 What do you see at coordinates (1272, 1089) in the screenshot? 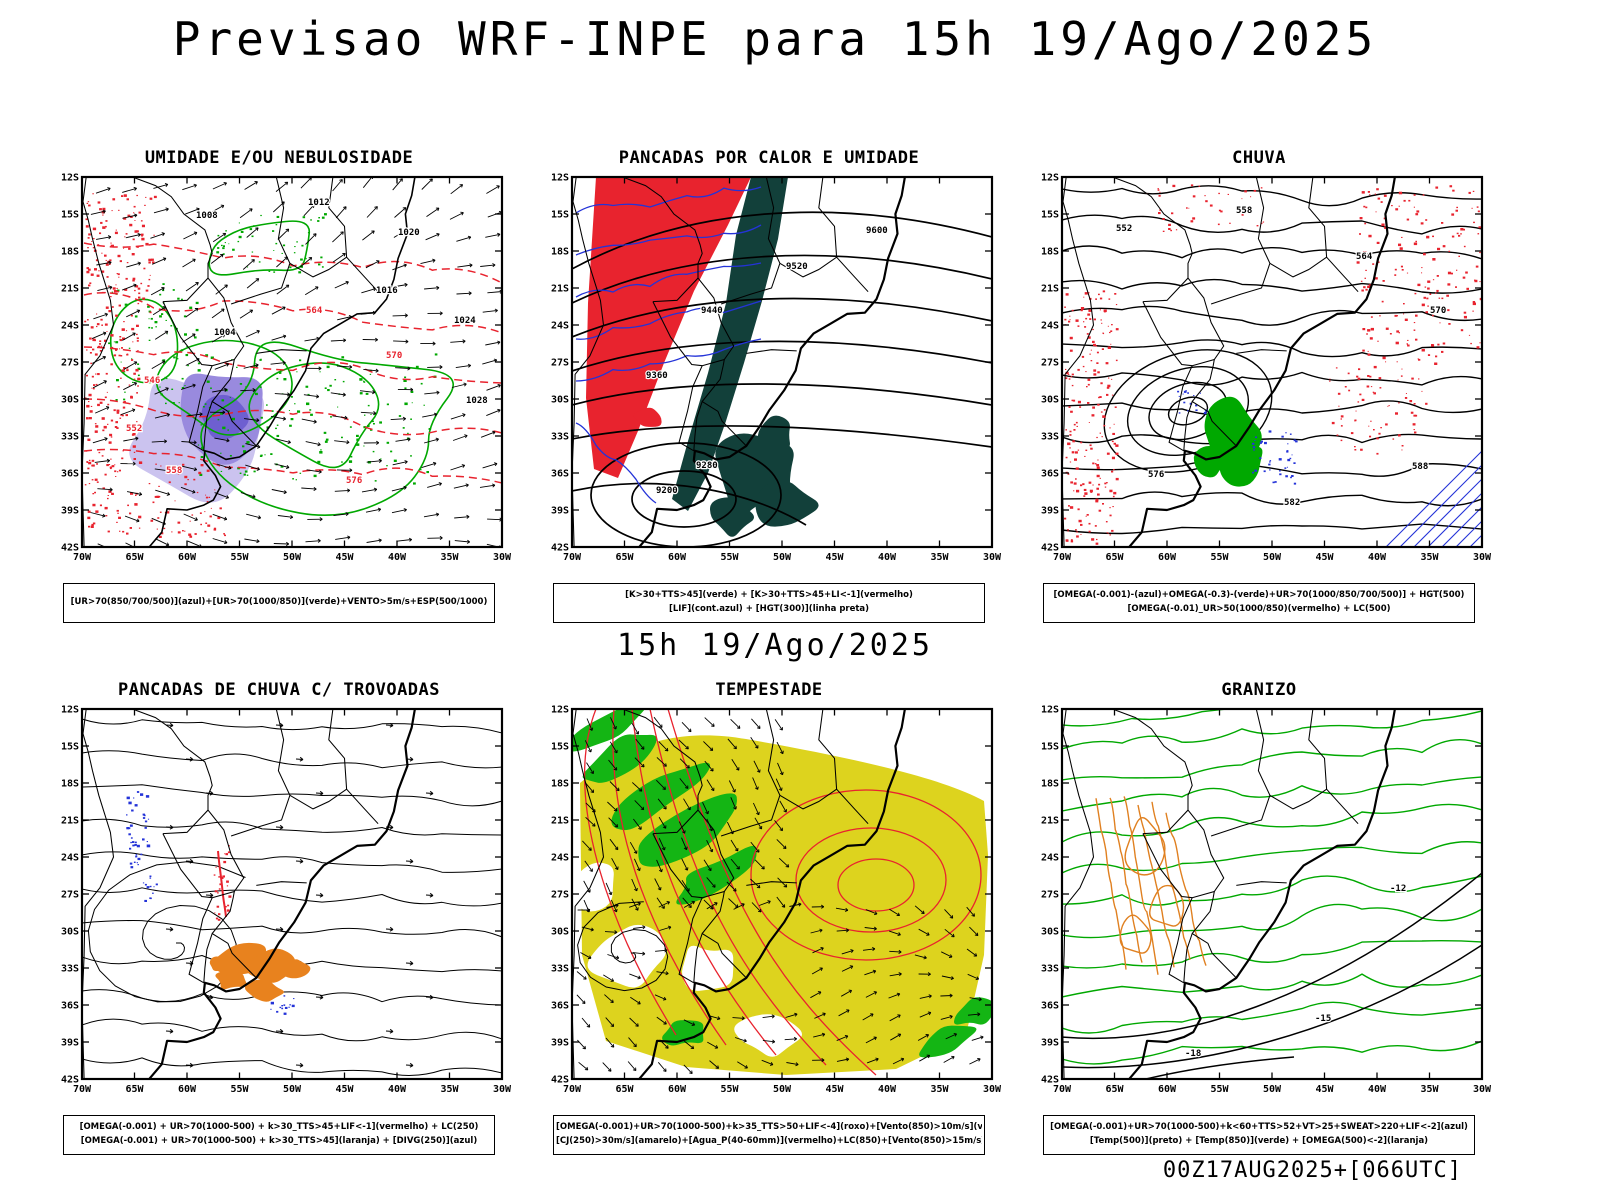
I see `lon-tick-label: 50W` at bounding box center [1272, 1089].